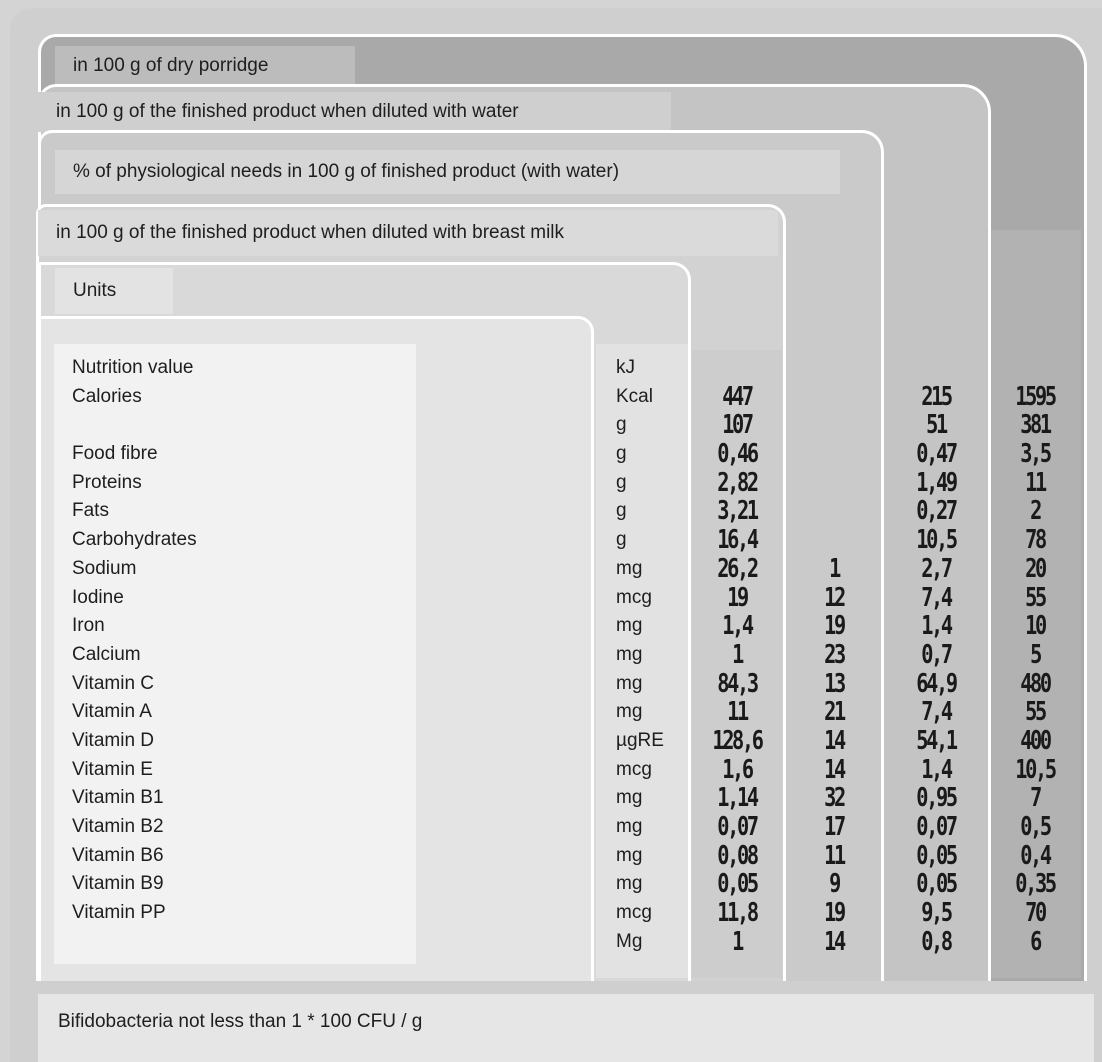 The image size is (1102, 1062). What do you see at coordinates (104, 568) in the screenshot?
I see `nutrient-name: Sodium` at bounding box center [104, 568].